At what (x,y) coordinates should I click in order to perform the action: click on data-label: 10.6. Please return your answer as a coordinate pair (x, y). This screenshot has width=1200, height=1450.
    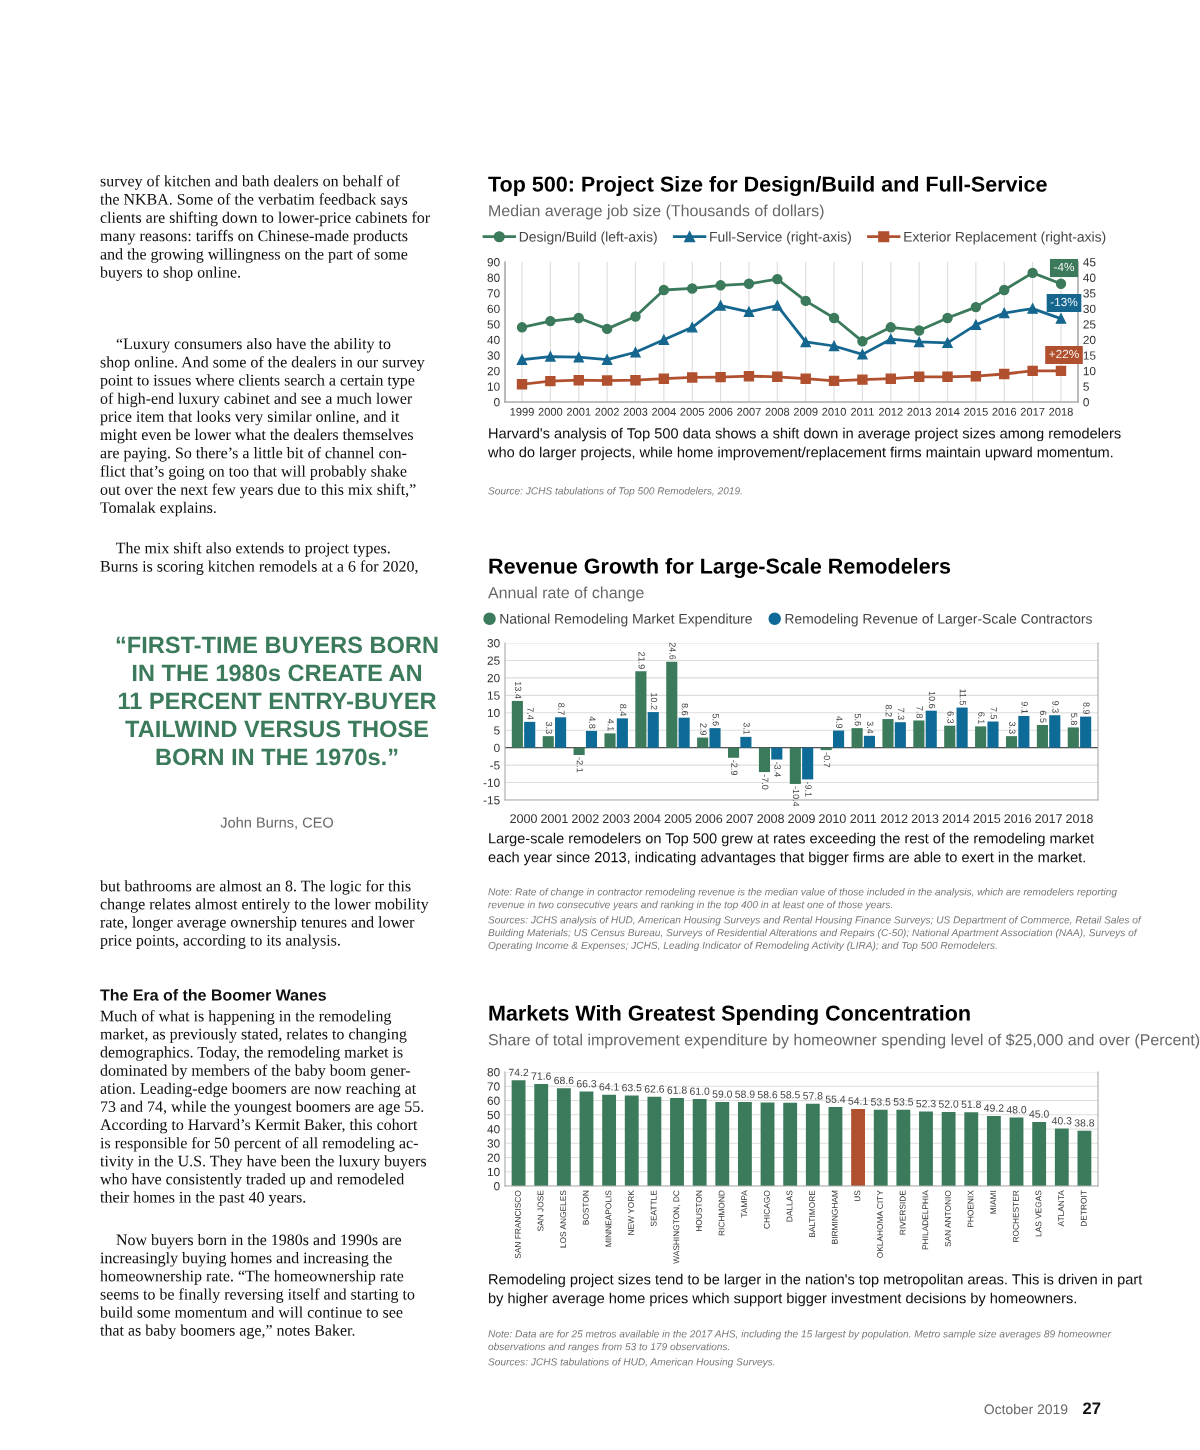
    Looking at the image, I should click on (932, 700).